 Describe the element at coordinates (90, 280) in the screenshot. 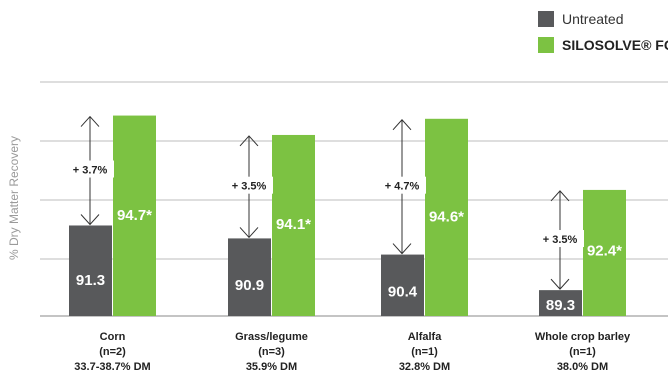

I see `data-label-untreated: 91.3` at that location.